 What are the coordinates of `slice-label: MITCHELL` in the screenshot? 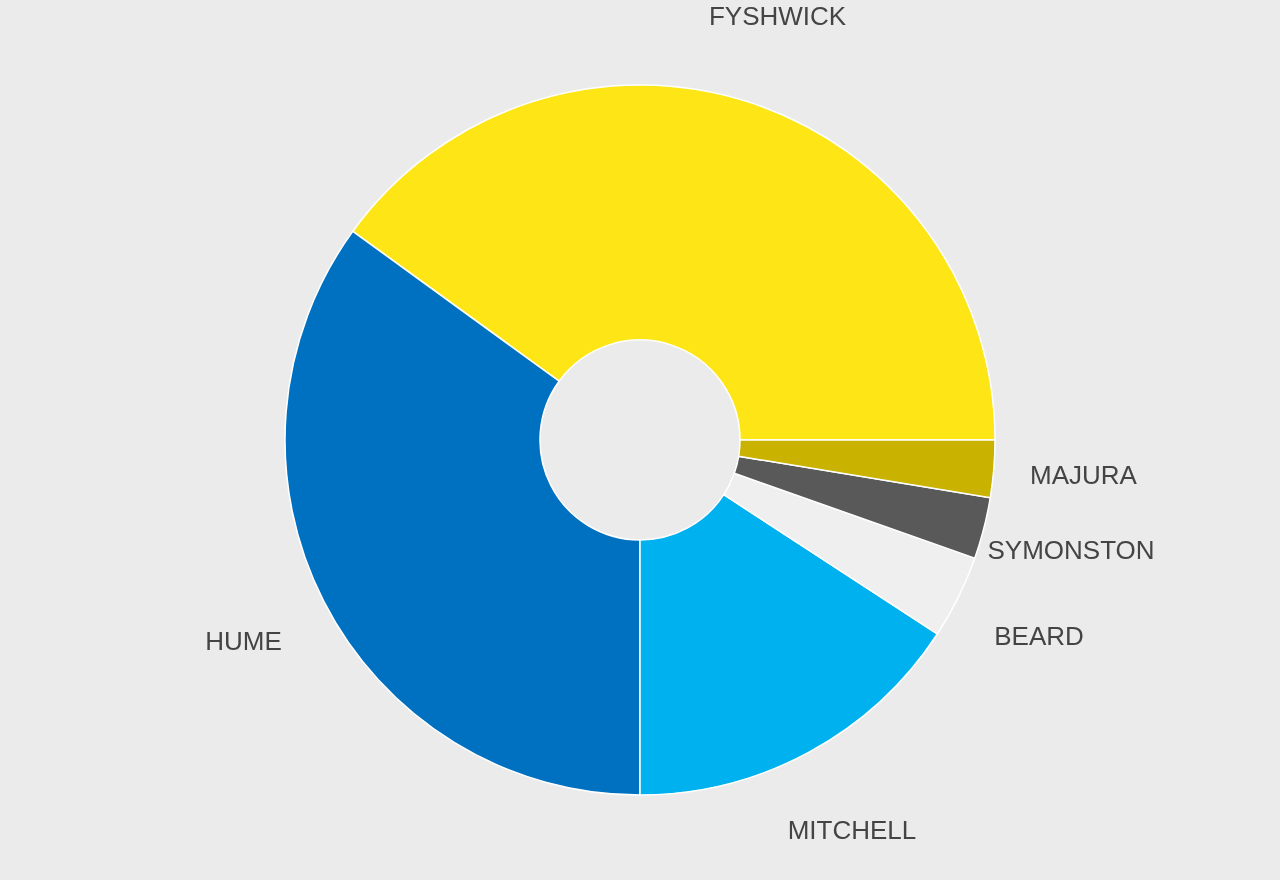 It's located at (852, 830).